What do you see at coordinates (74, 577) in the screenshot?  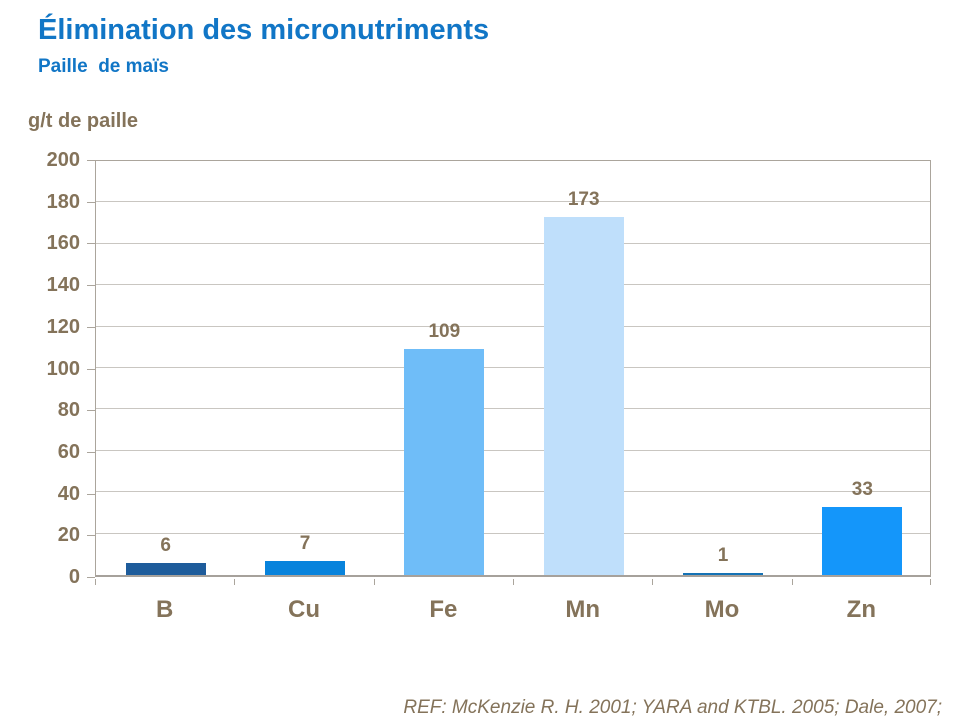 I see `y-tick-label: 0` at bounding box center [74, 577].